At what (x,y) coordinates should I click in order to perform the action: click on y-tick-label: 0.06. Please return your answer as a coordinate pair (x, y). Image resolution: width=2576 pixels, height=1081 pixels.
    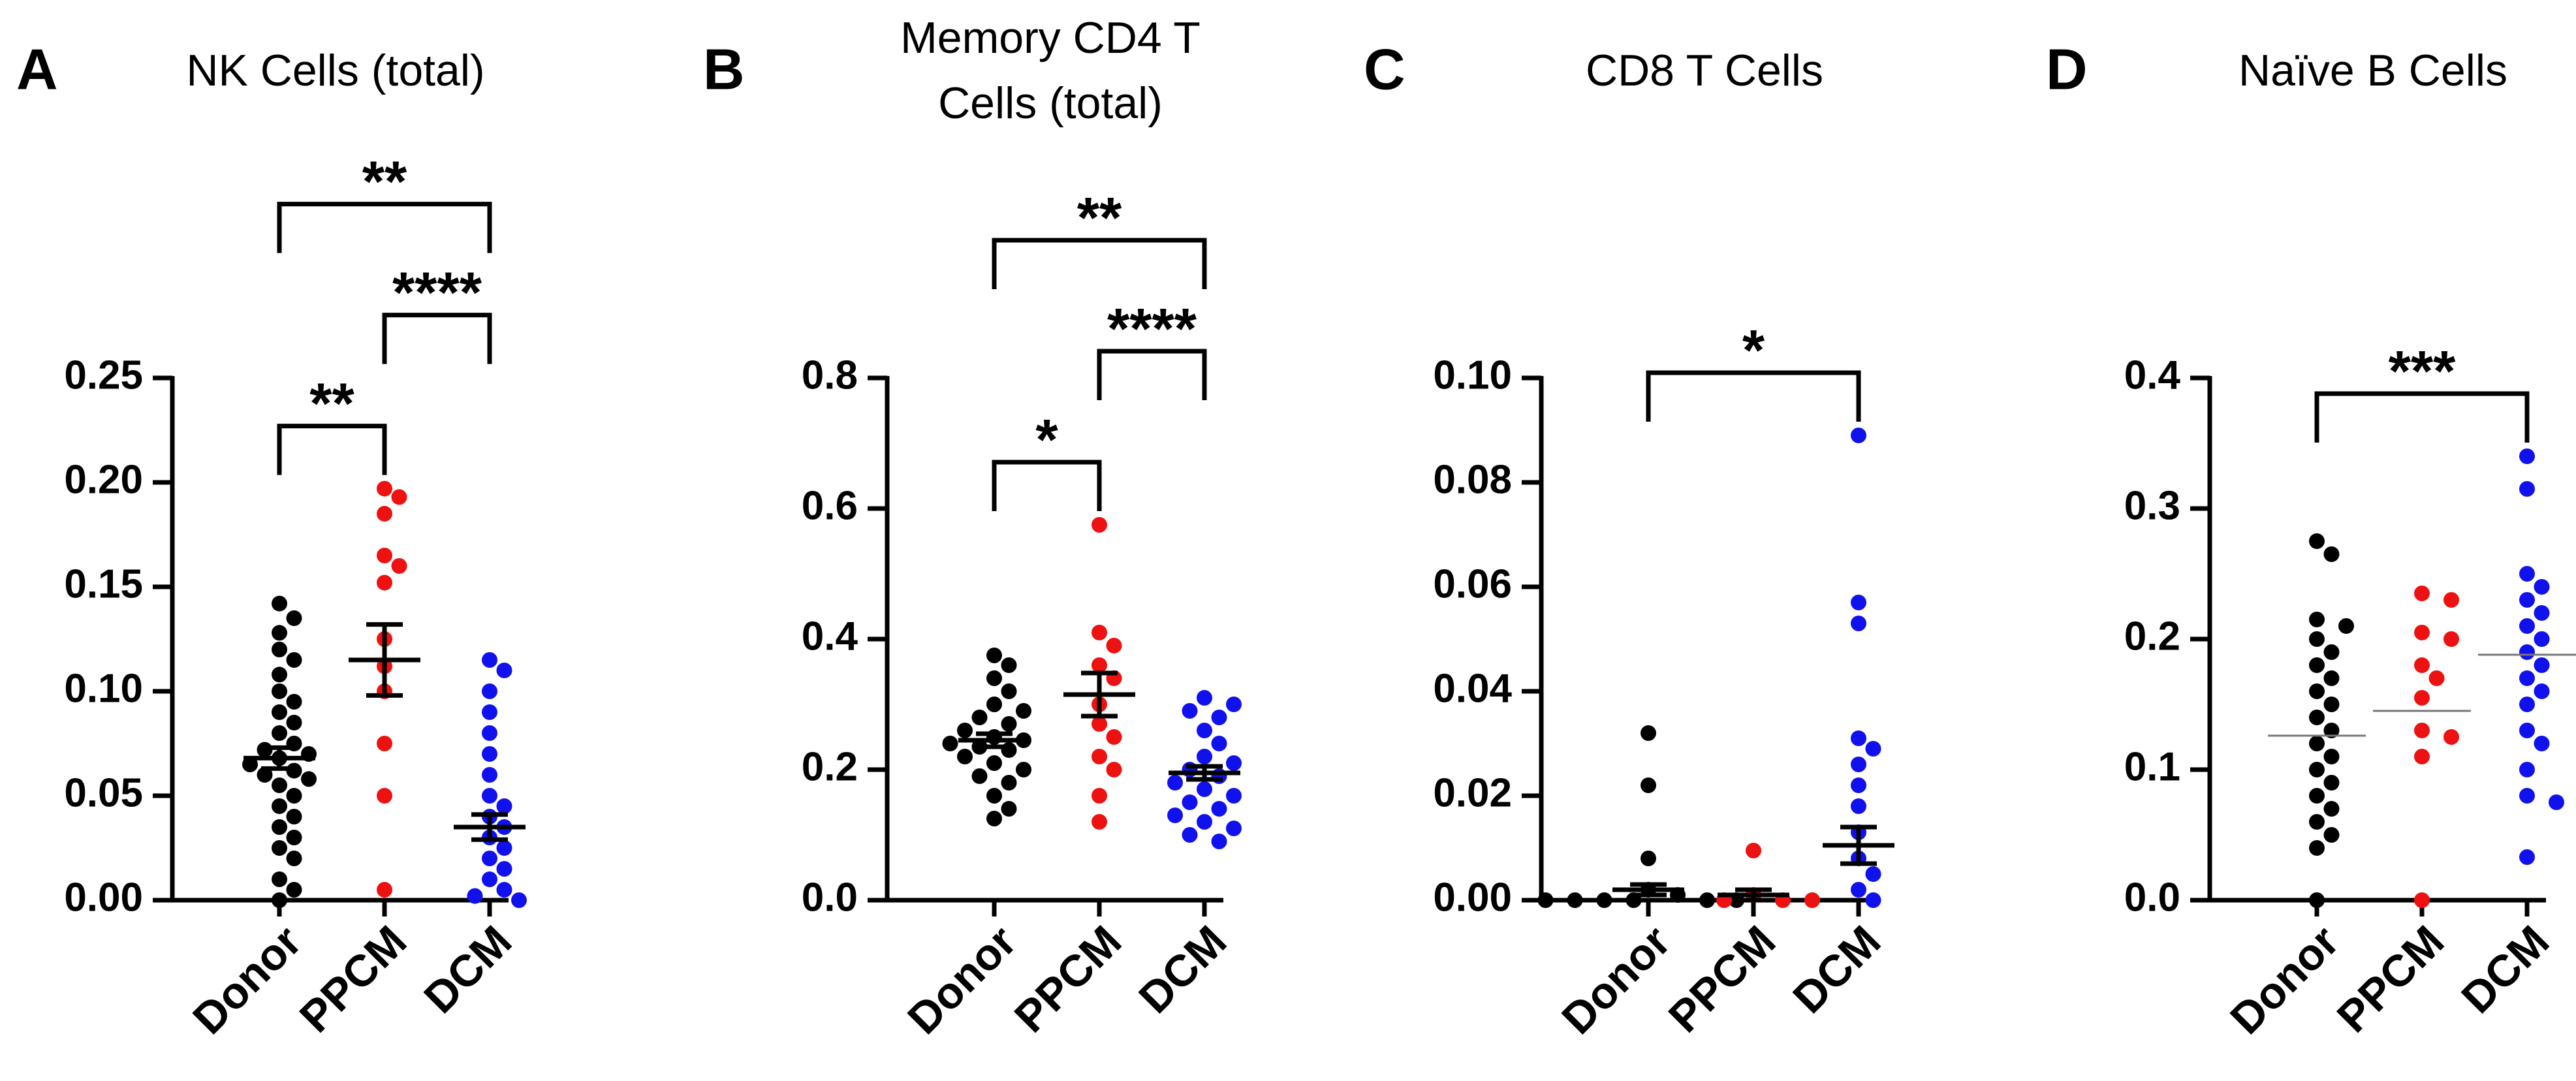
    Looking at the image, I should click on (1472, 583).